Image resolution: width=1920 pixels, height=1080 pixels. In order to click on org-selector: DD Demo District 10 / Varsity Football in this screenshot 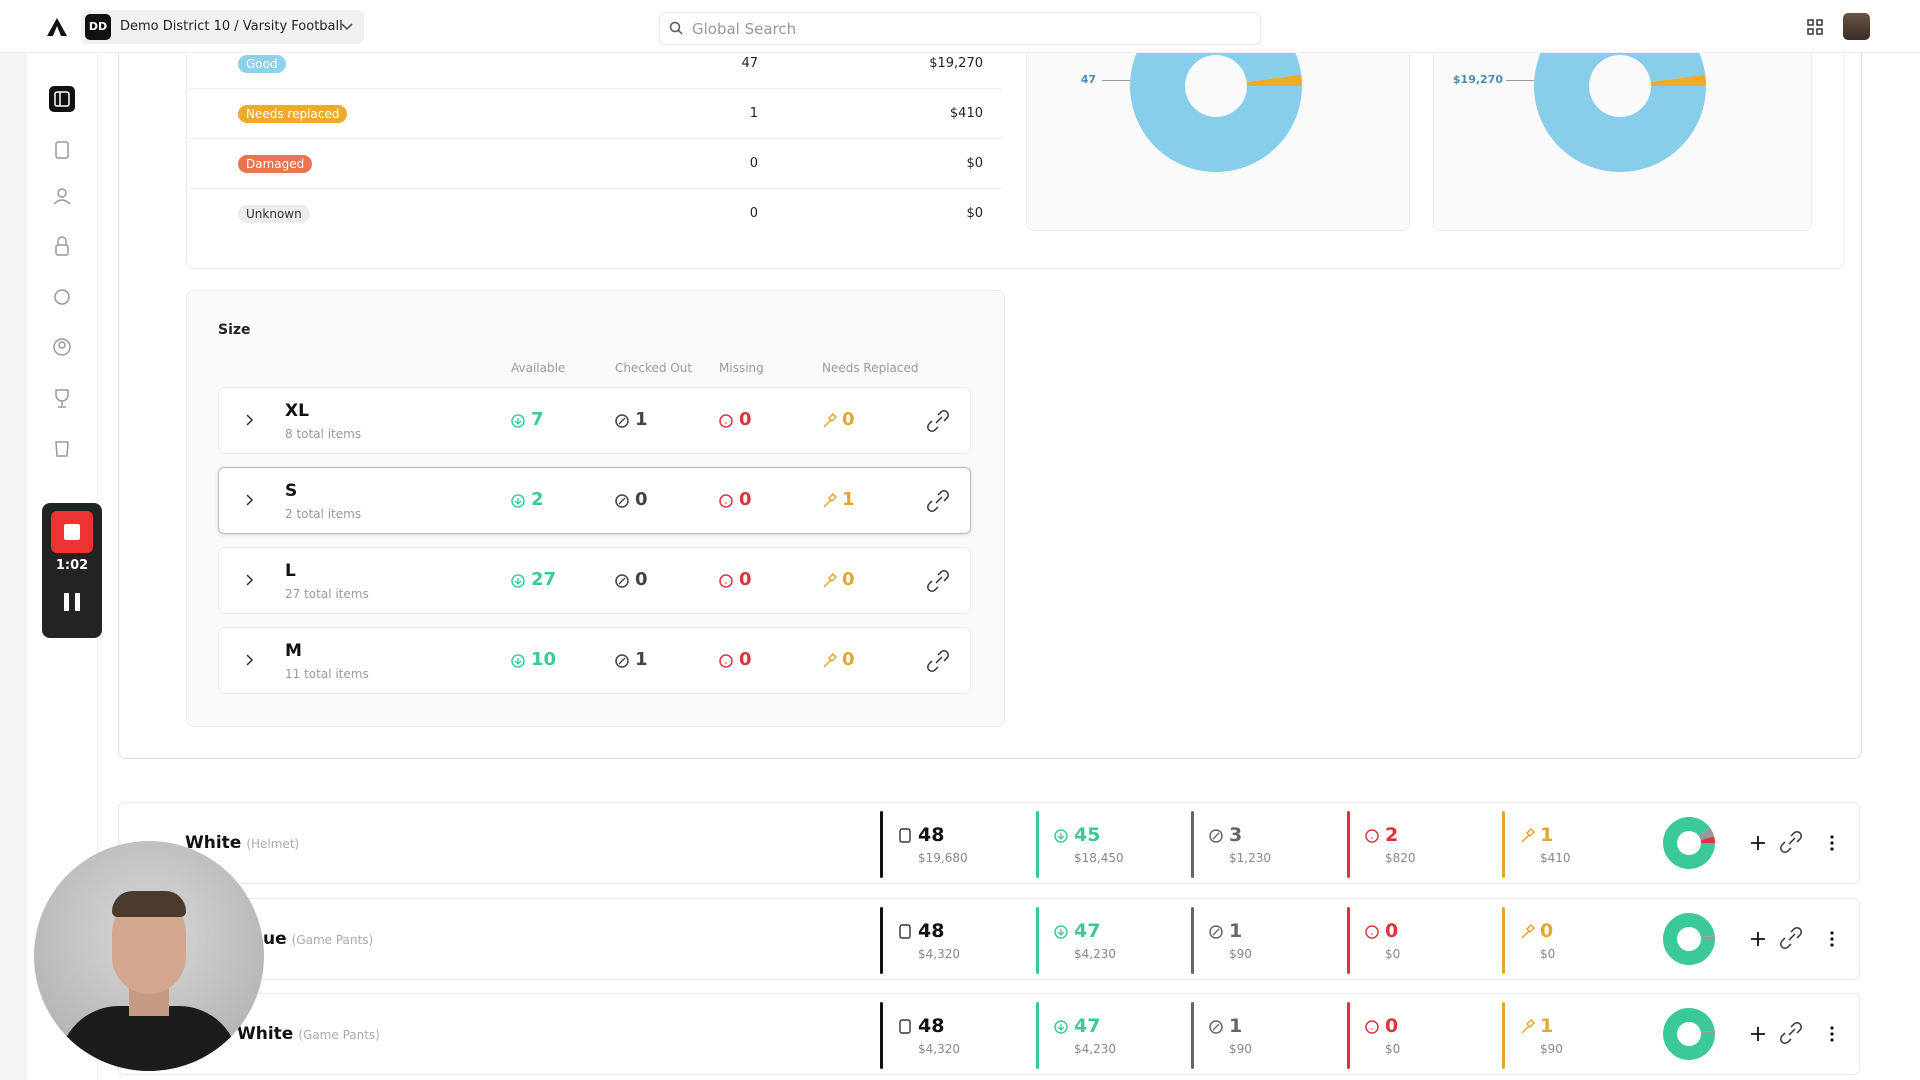, I will do `click(222, 27)`.